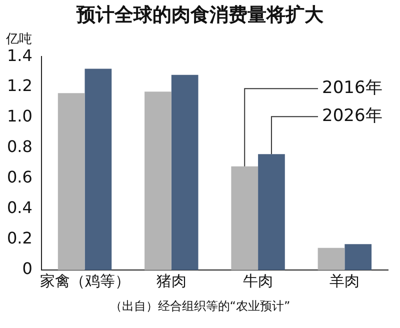 This screenshot has width=400, height=328. Describe the element at coordinates (19, 146) in the screenshot. I see `y-tick-label: 0.8` at that location.